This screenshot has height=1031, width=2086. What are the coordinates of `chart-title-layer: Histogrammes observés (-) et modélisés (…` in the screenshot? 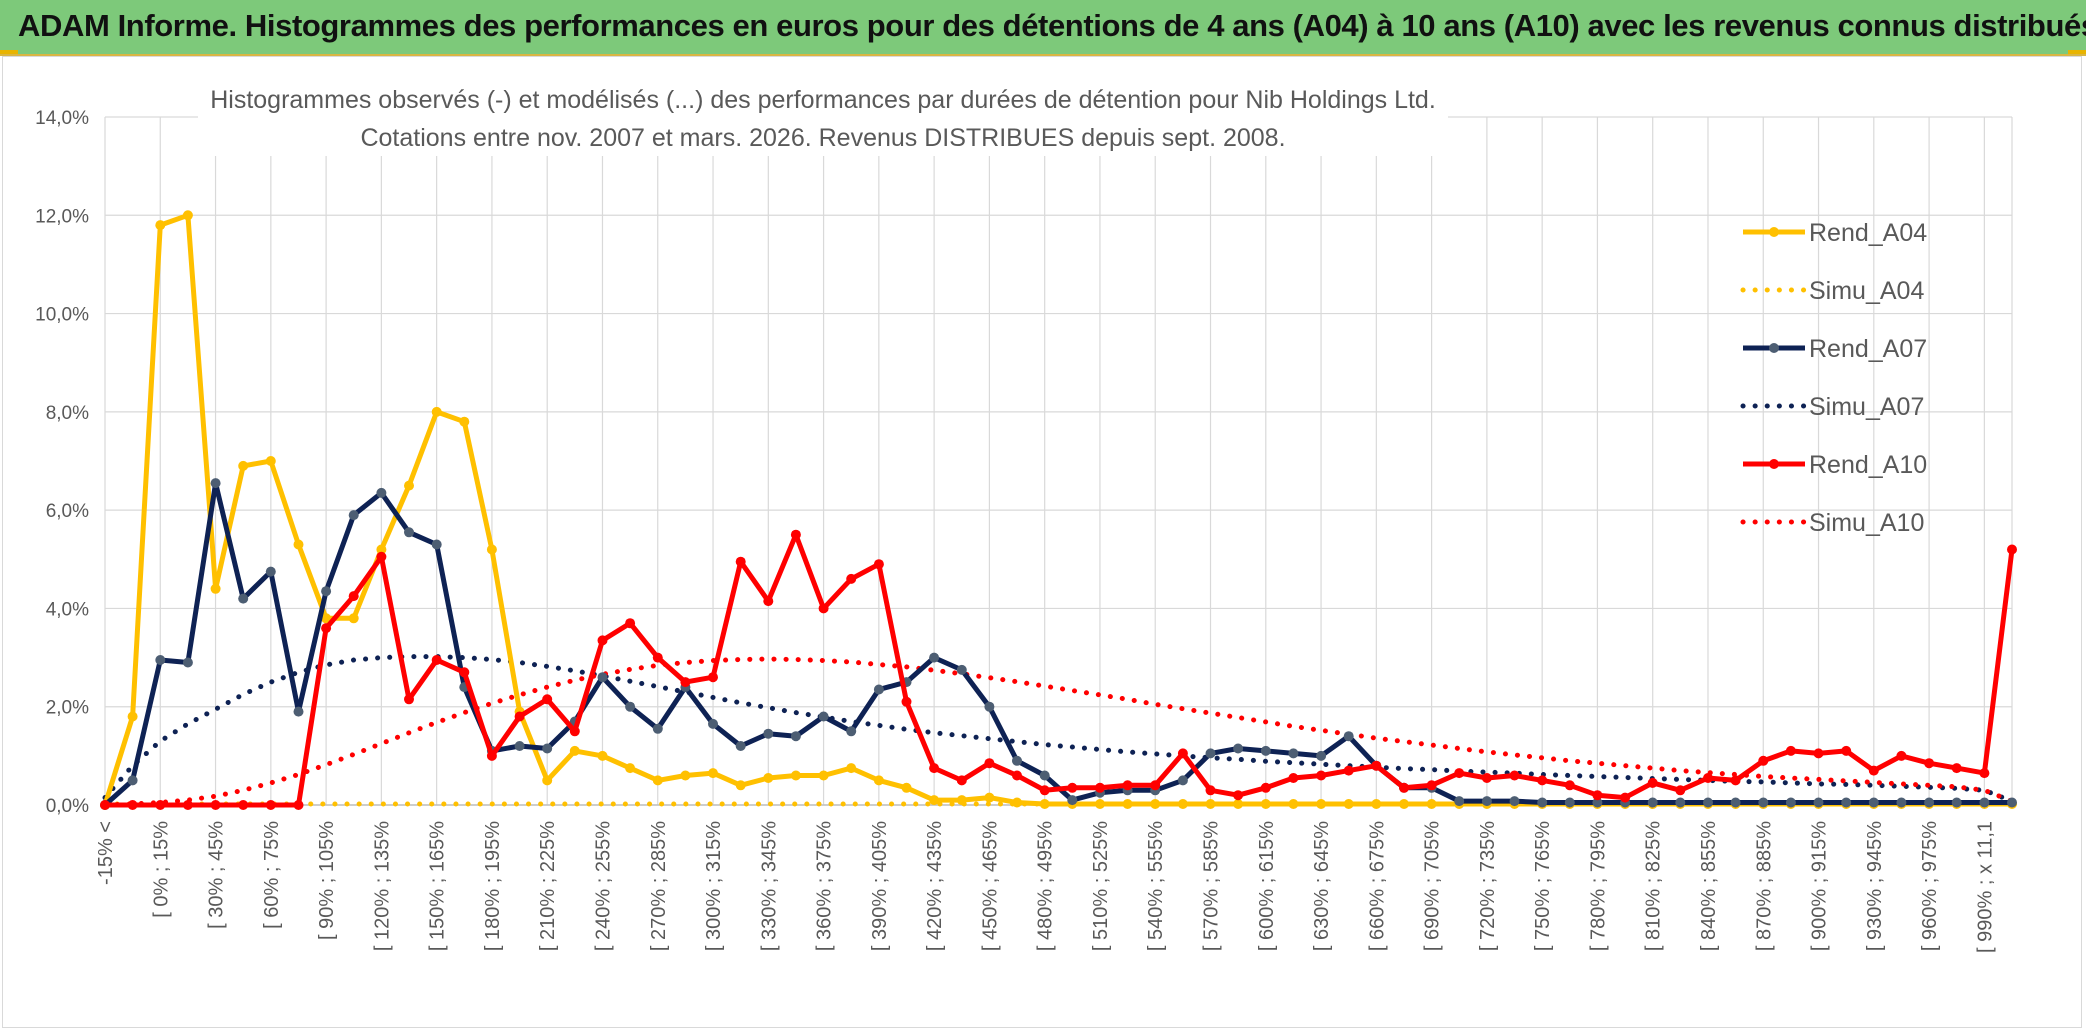 It's located at (823, 115).